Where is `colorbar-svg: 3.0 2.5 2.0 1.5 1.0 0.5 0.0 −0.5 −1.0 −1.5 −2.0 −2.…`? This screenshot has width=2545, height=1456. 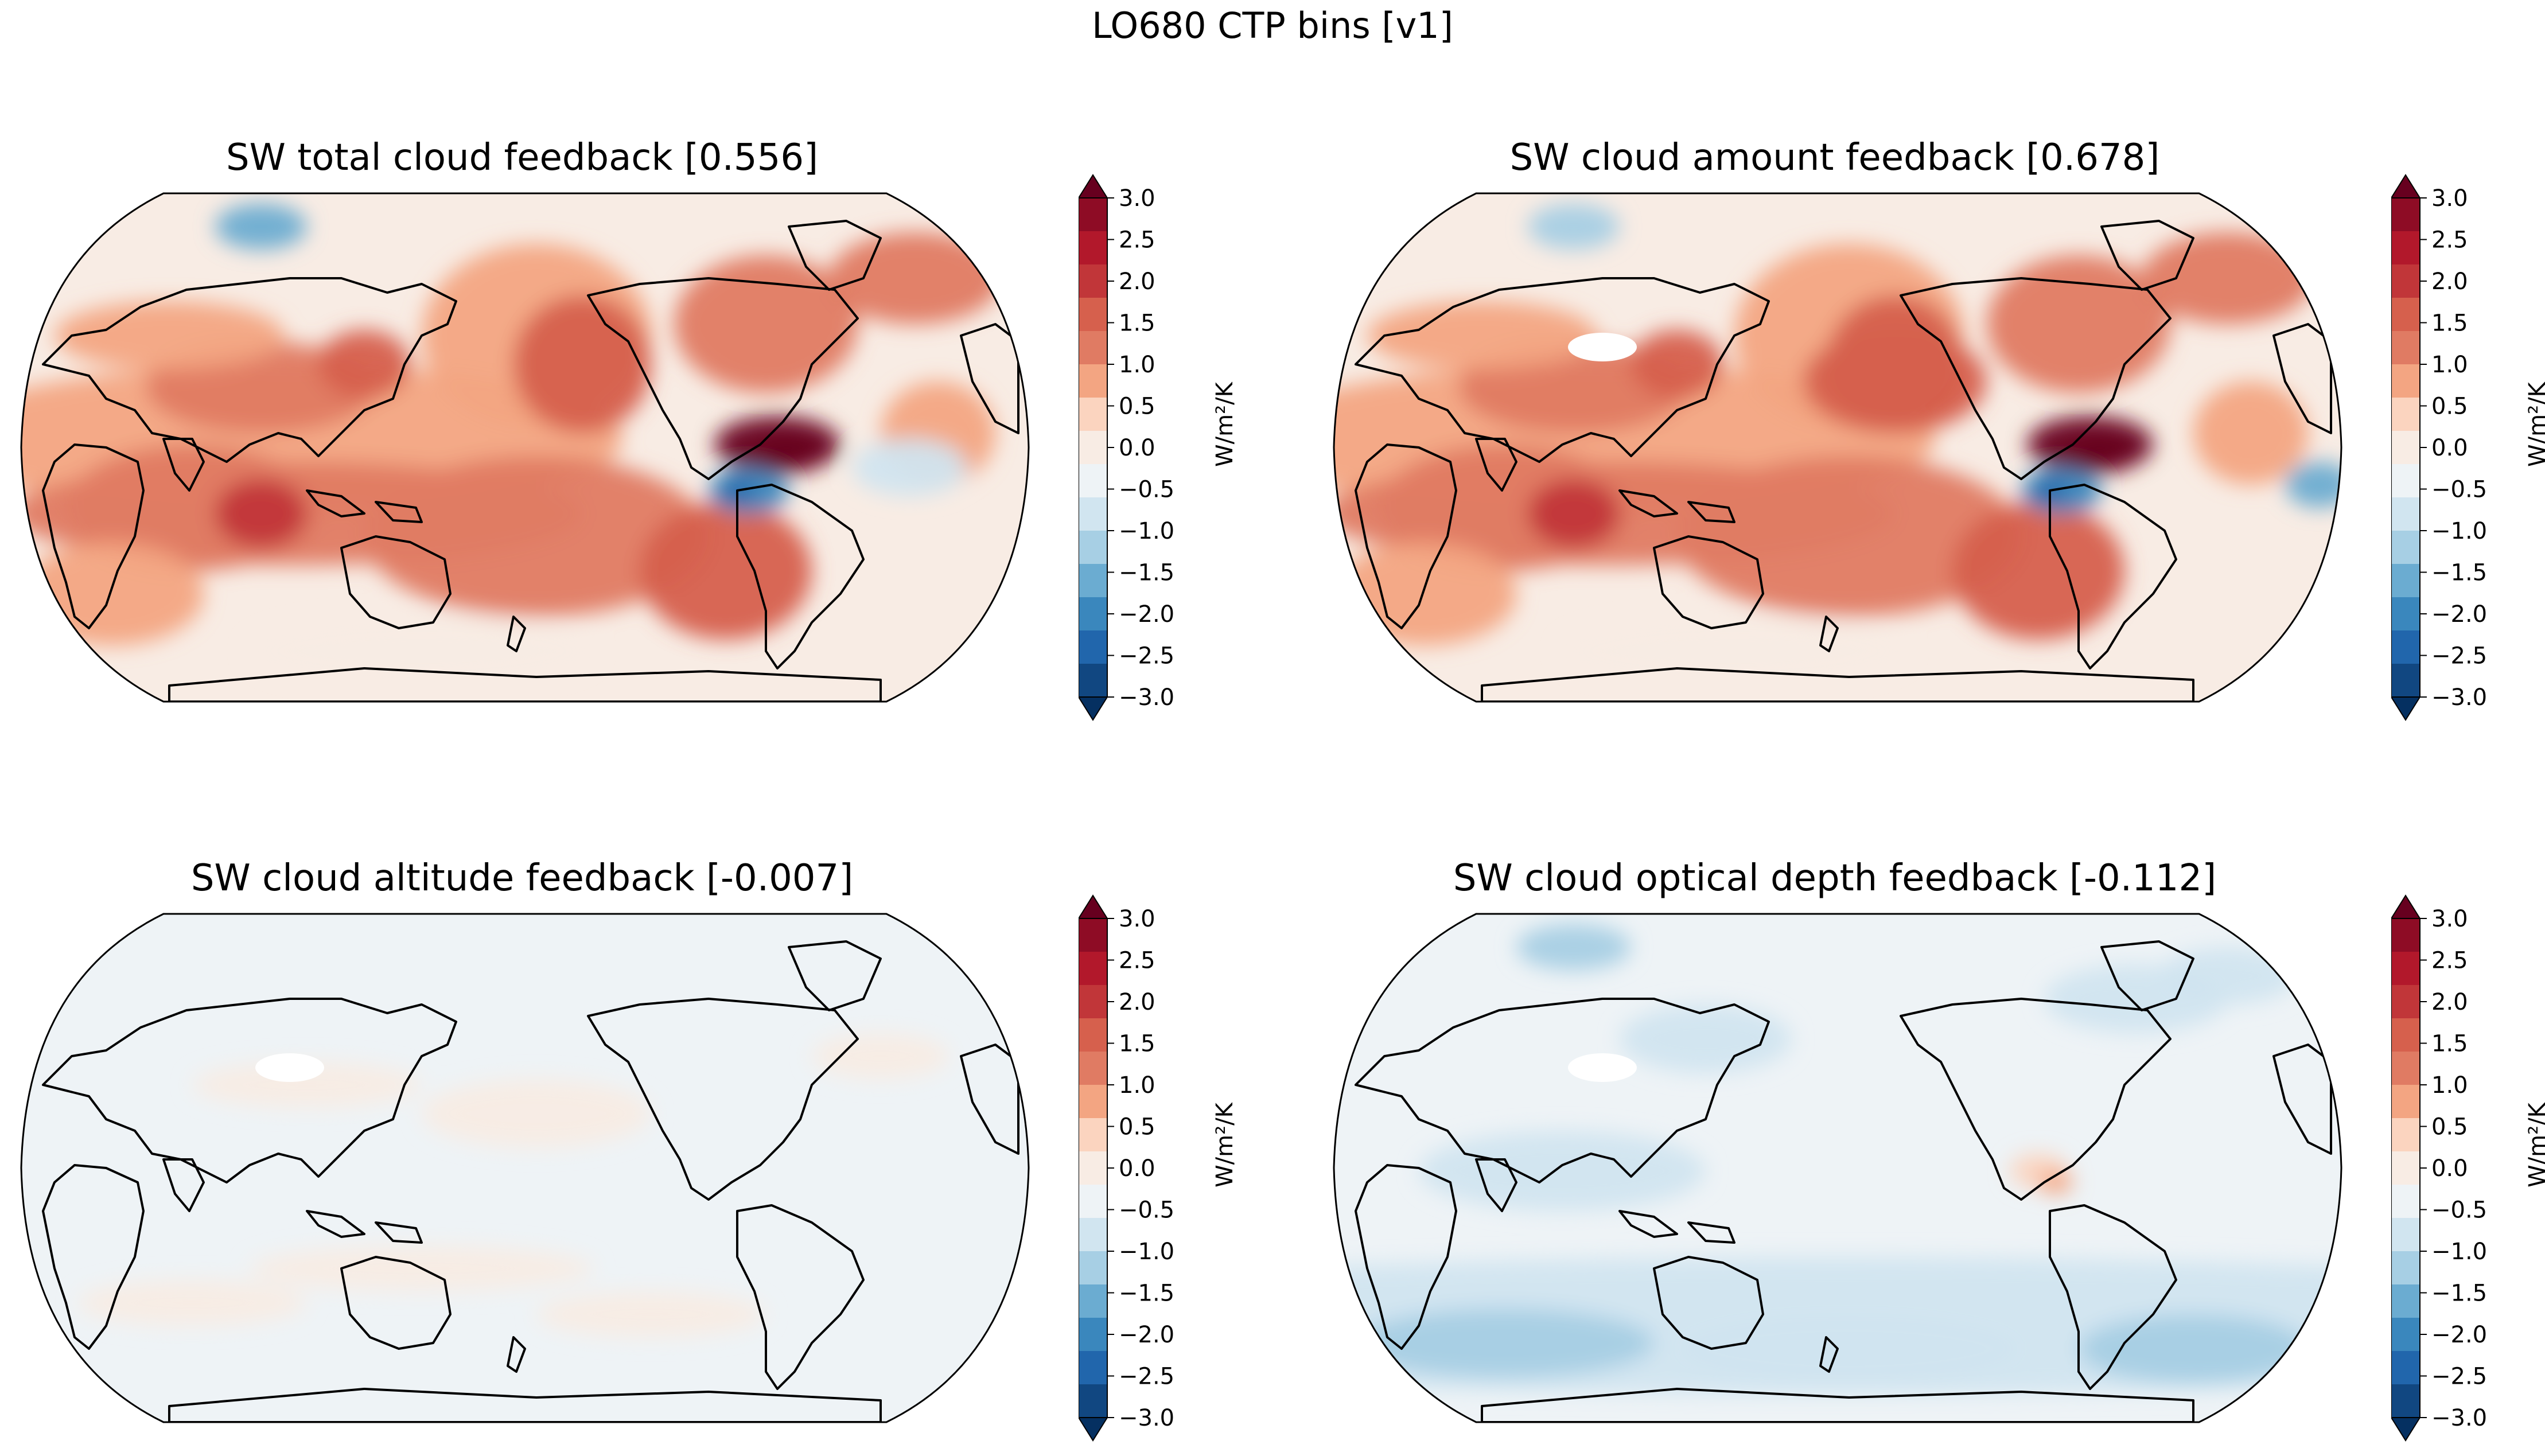 colorbar-svg: 3.0 2.5 2.0 1.5 1.0 0.5 0.0 −0.5 −1.0 −1.5 −2.0 −2.… is located at coordinates (2439, 1168).